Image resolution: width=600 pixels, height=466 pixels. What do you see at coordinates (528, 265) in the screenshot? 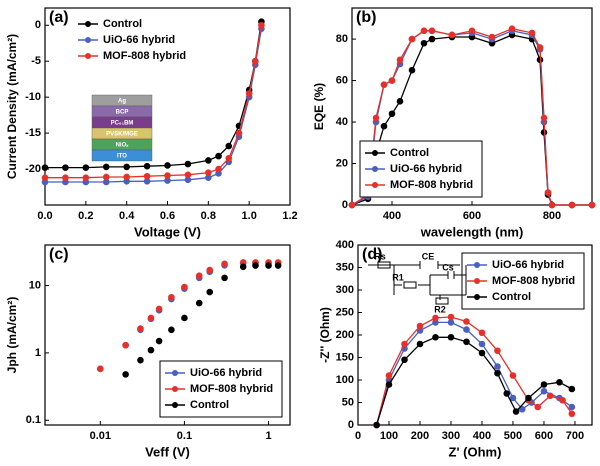
I see `legend-label: UiO-66 hybrid` at bounding box center [528, 265].